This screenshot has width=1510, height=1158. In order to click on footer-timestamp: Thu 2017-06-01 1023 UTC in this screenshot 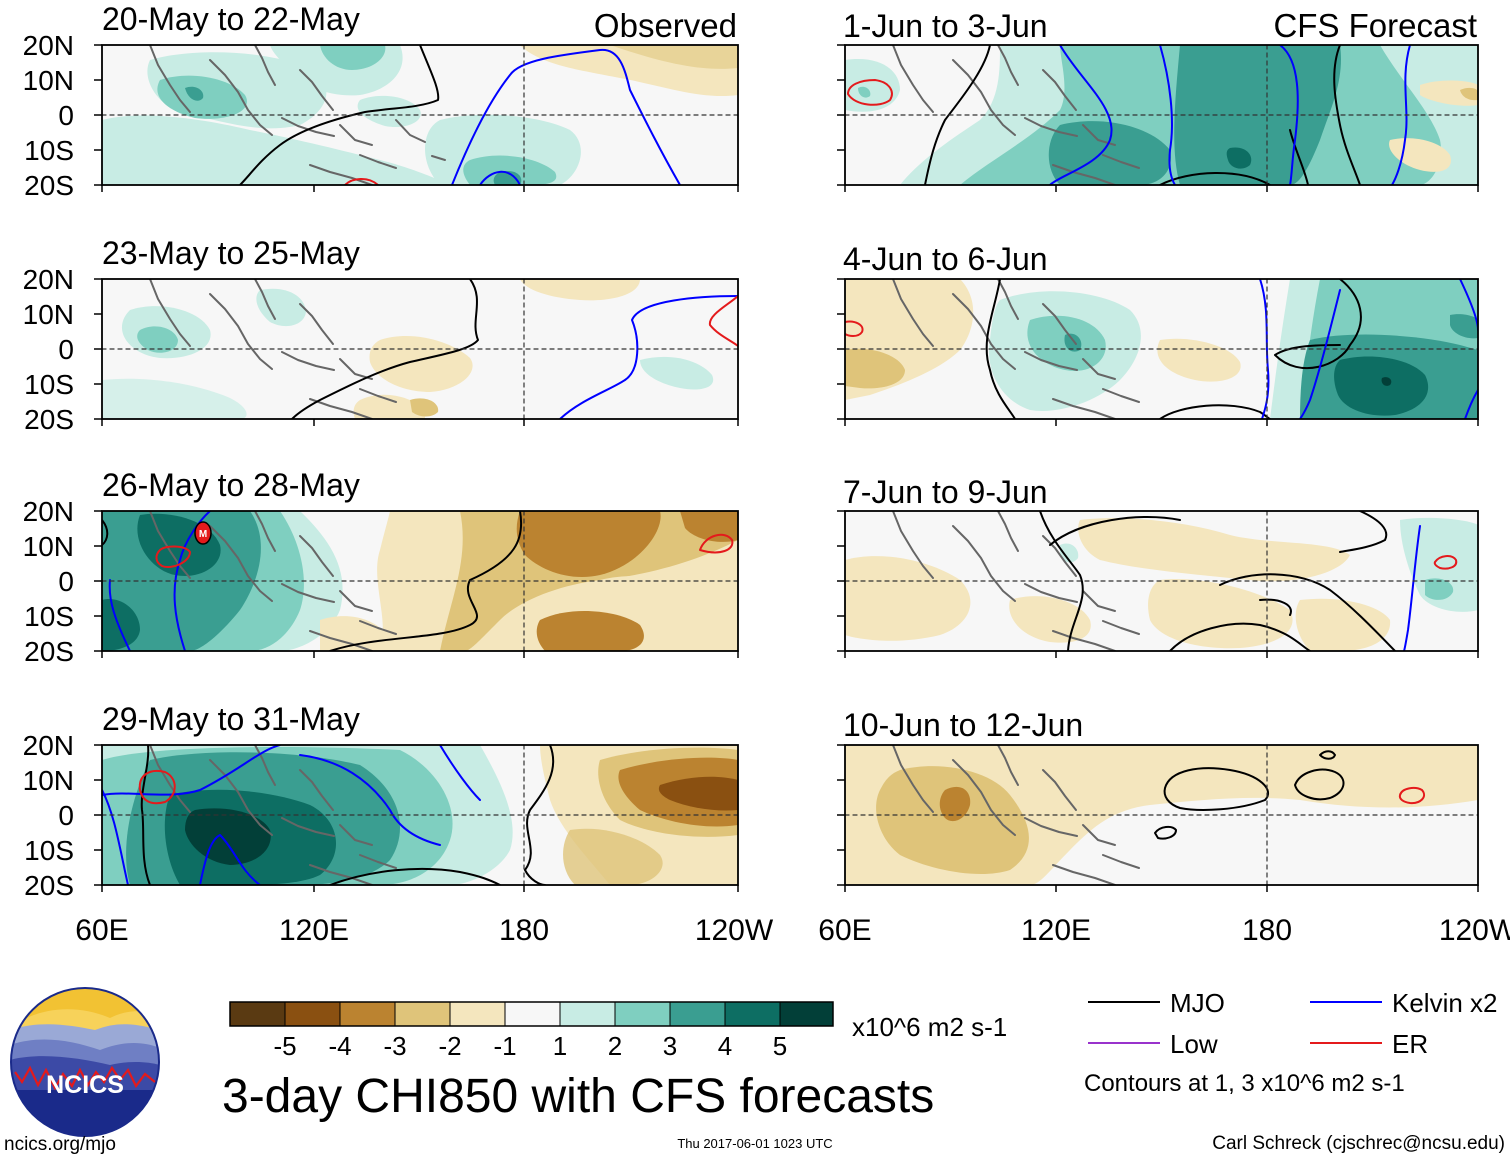, I will do `click(754, 1143)`.